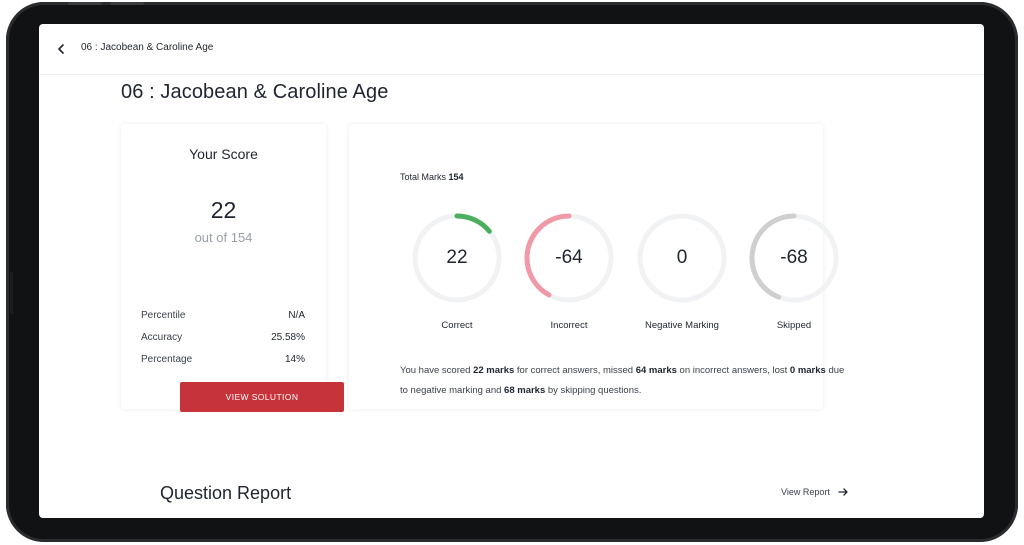 The height and width of the screenshot is (545, 1024). What do you see at coordinates (223, 154) in the screenshot?
I see `score-title: Your Score` at bounding box center [223, 154].